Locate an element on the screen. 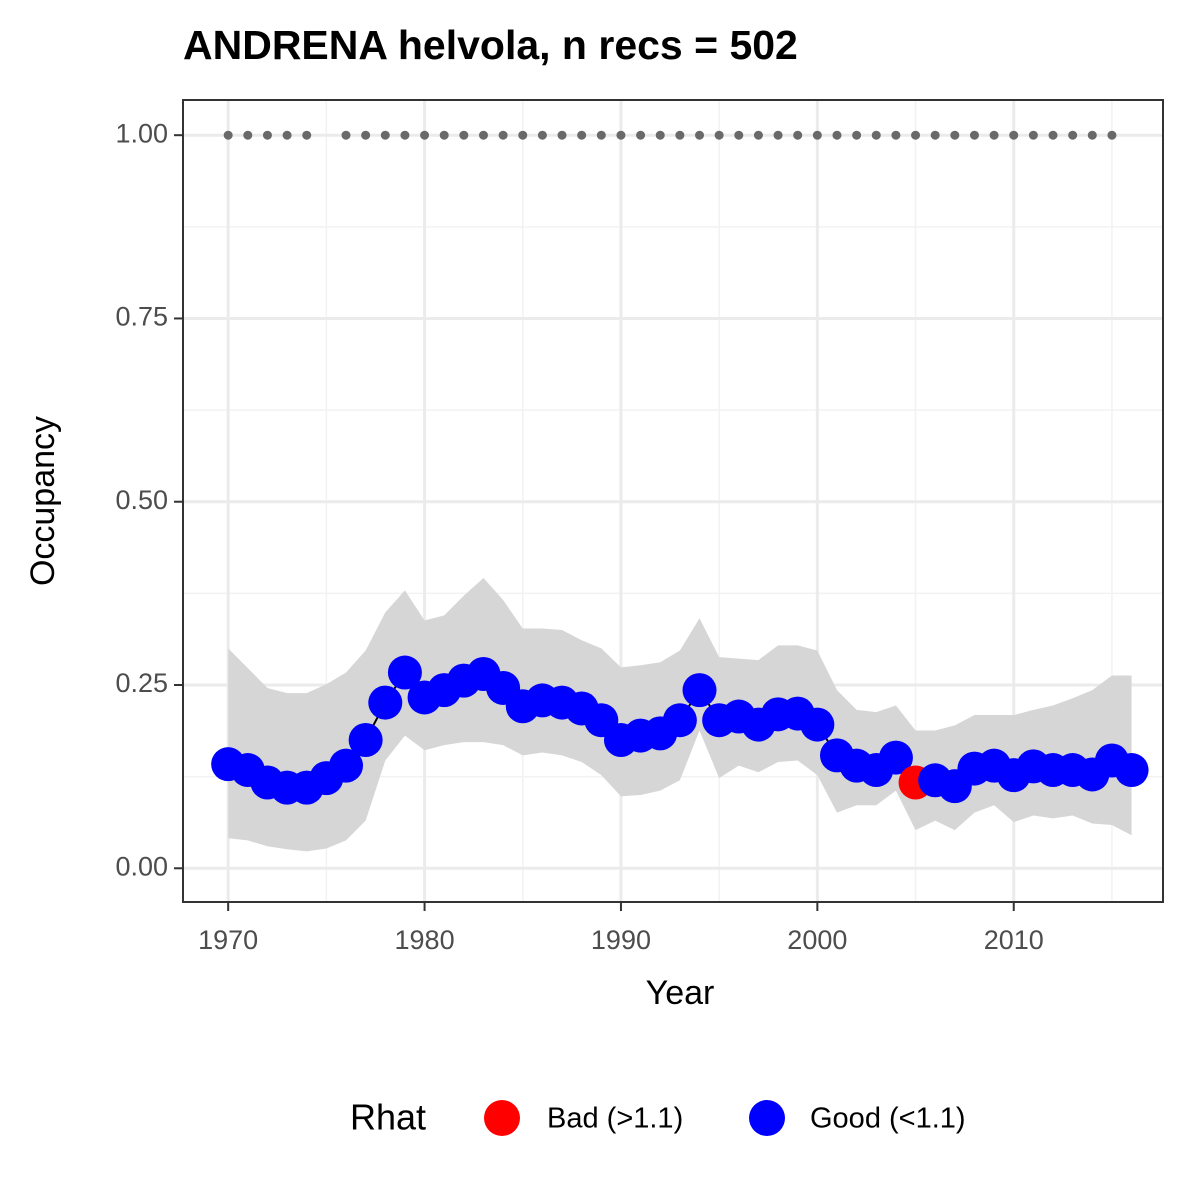 This screenshot has height=1200, width=1200. legend-label: Good (<1.1) is located at coordinates (888, 1119).